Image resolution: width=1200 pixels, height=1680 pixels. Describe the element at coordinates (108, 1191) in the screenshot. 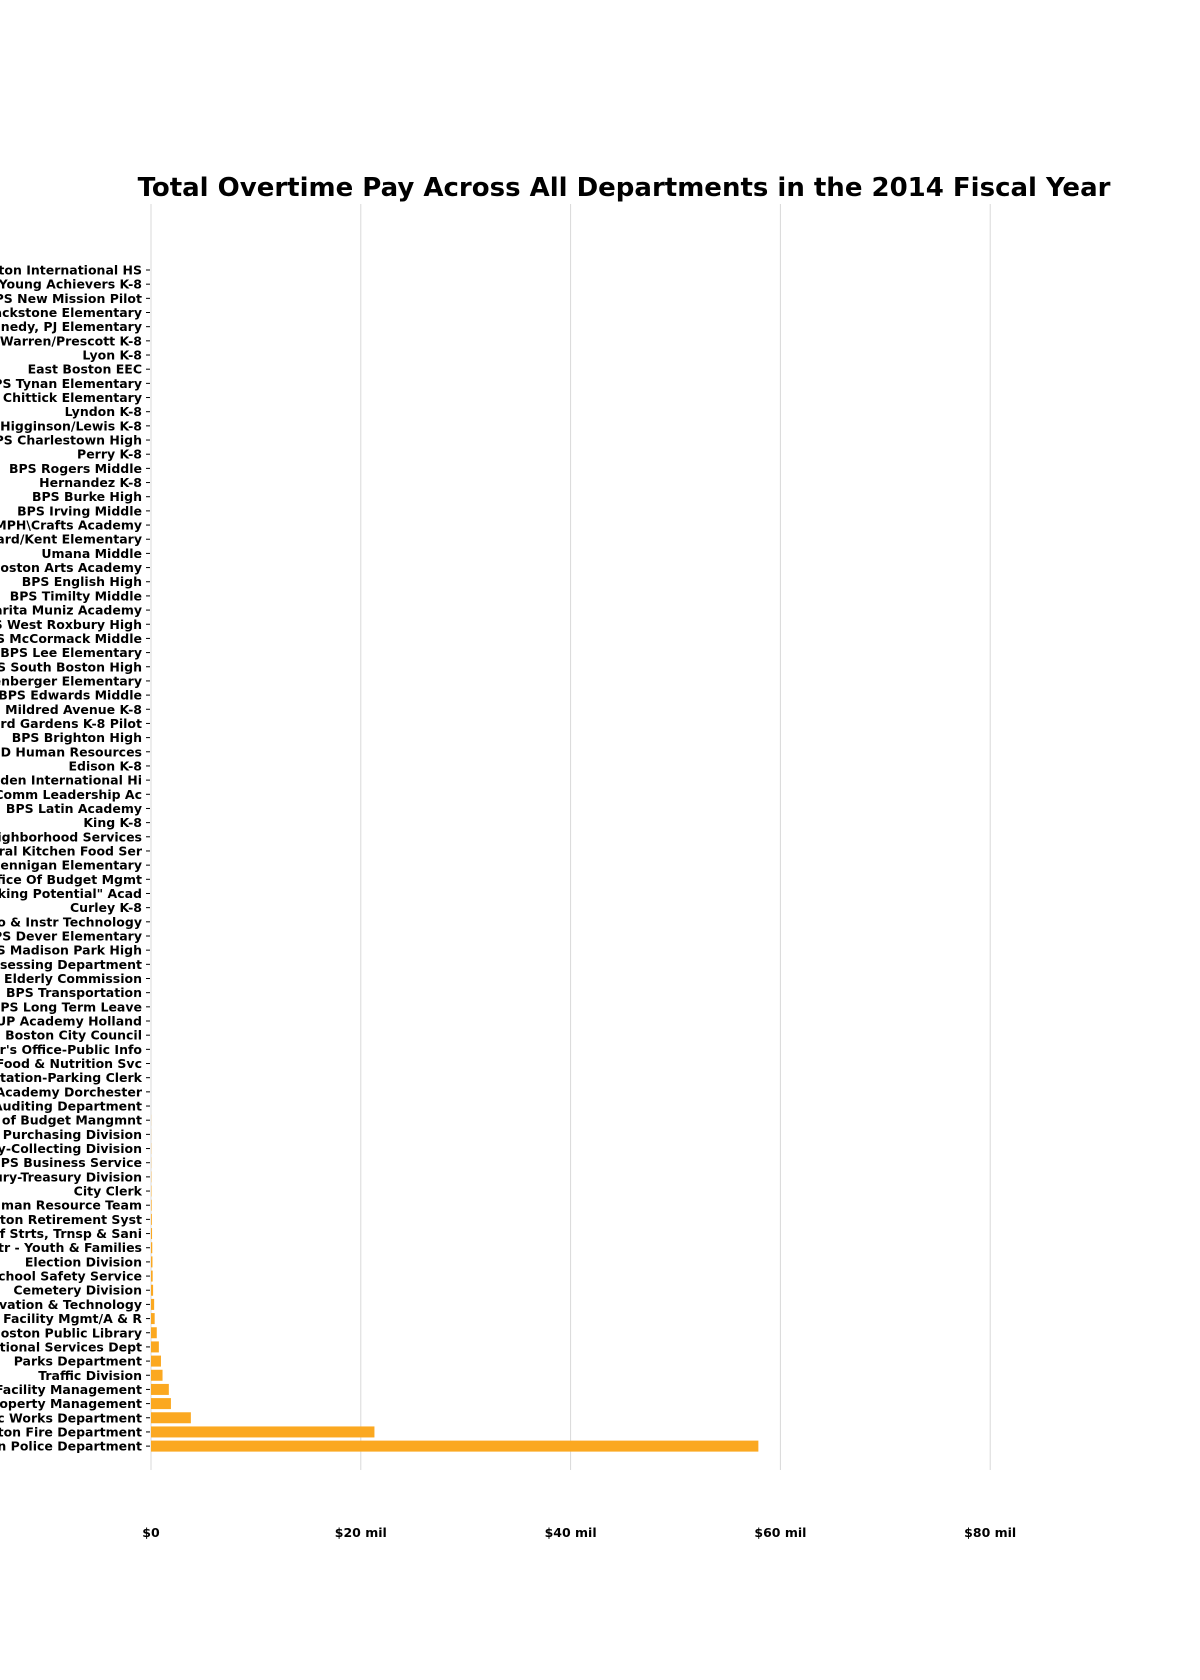

I see `category-label: City Clerk` at that location.